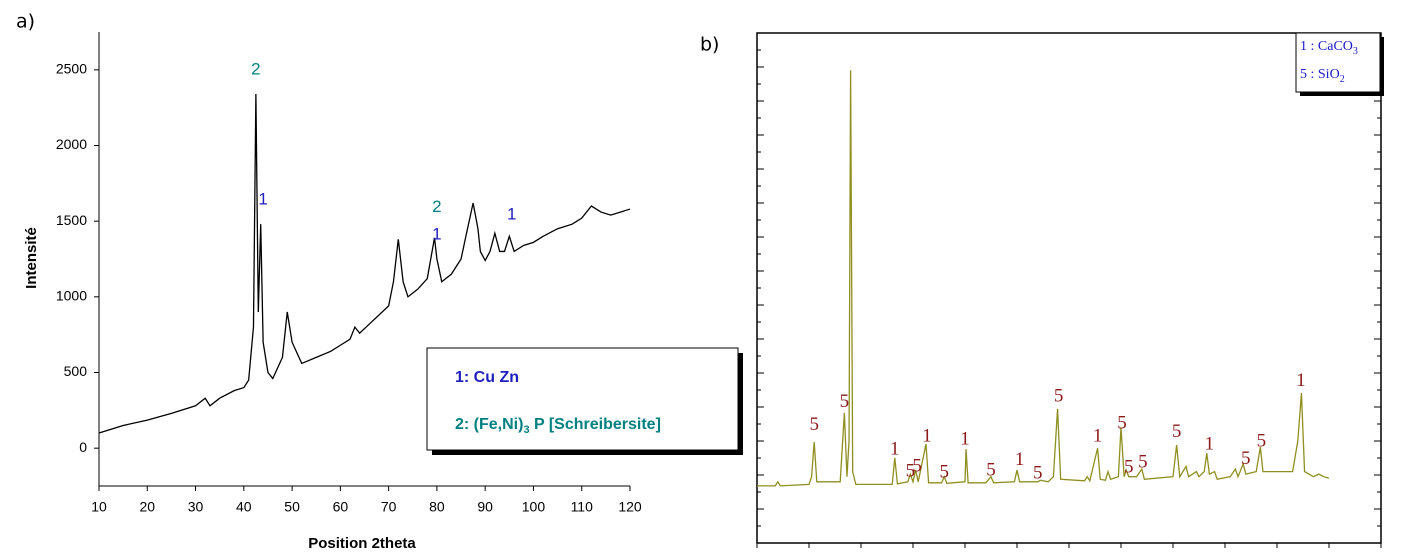 This screenshot has width=1413, height=556. What do you see at coordinates (71, 220) in the screenshot?
I see `y-tick-label: 1500` at bounding box center [71, 220].